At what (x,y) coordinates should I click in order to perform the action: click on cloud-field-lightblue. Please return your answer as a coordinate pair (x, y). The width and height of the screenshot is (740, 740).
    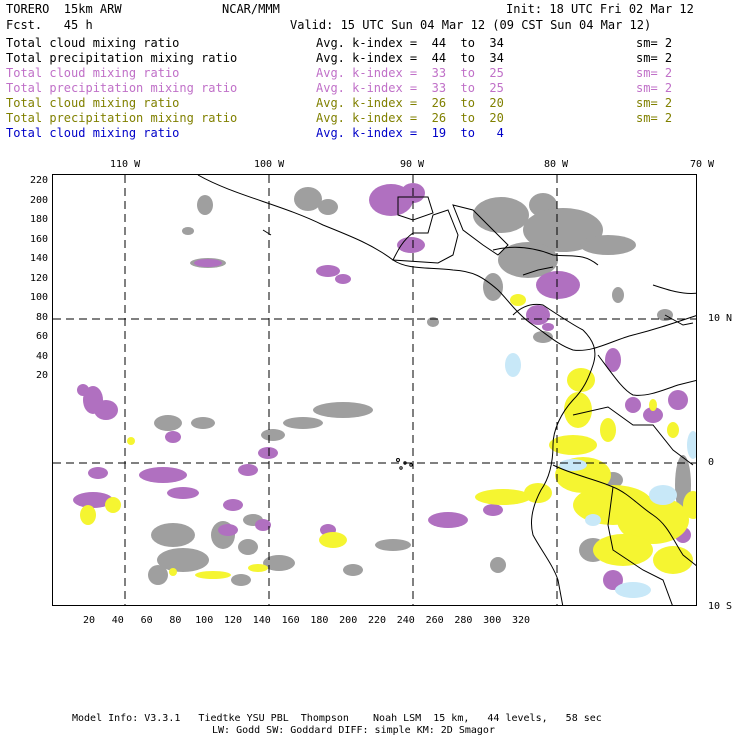
    Looking at the image, I should click on (600, 475).